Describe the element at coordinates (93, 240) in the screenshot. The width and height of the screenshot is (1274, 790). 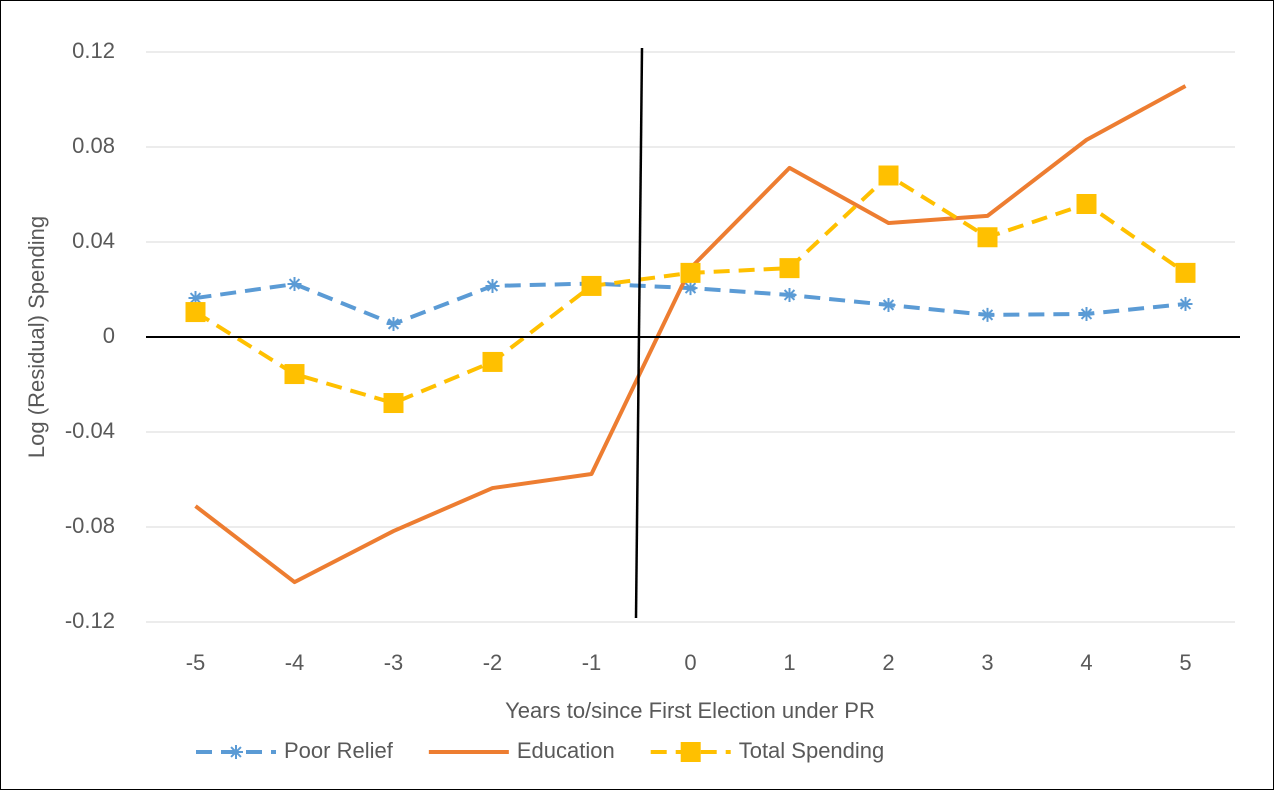
I see `y-tick-label: 0.04` at that location.